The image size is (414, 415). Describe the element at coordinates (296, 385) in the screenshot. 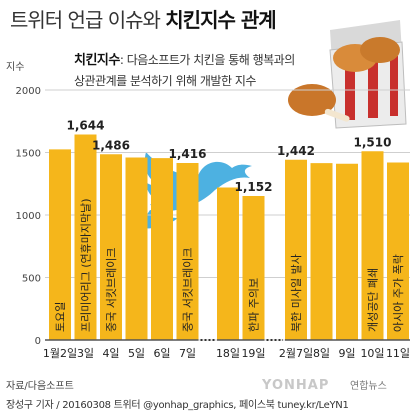

I see `watermark: YONHAP` at that location.